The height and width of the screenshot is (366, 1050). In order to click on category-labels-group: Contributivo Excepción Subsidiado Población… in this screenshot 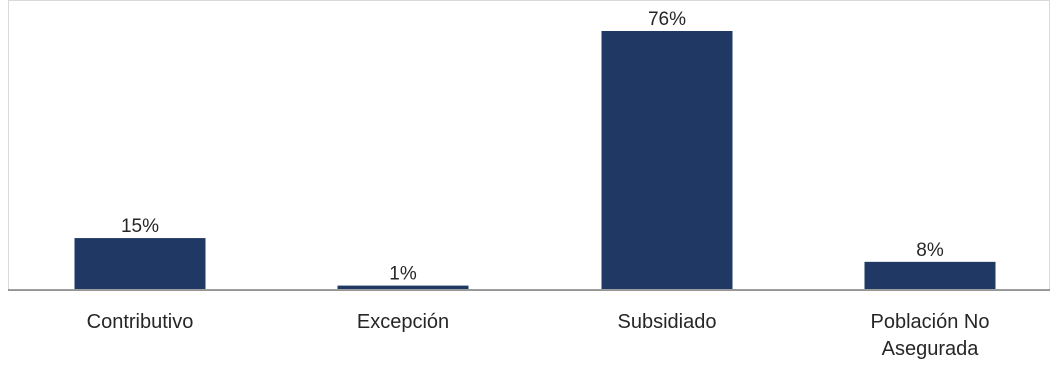, I will do `click(538, 335)`.